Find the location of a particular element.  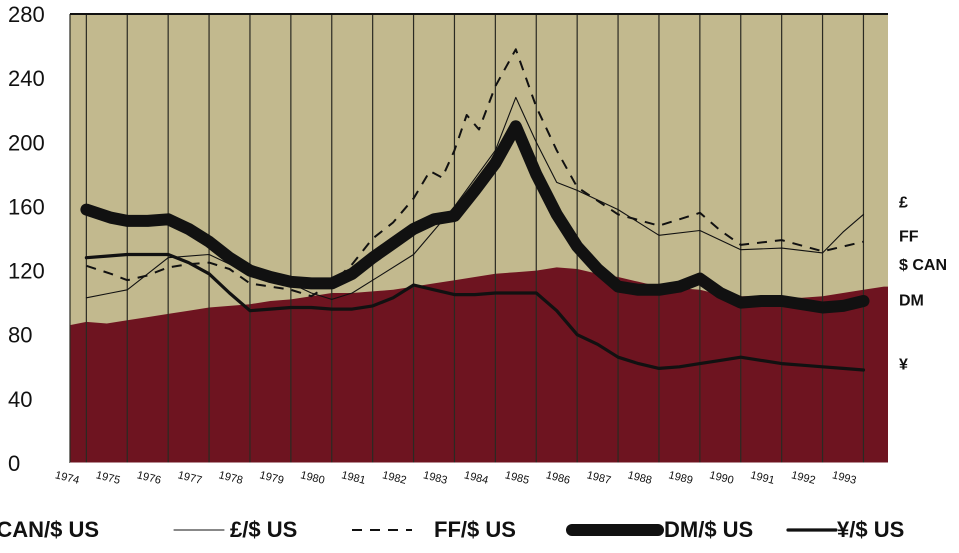

x-tick-label: 1984 is located at coordinates (476, 478).